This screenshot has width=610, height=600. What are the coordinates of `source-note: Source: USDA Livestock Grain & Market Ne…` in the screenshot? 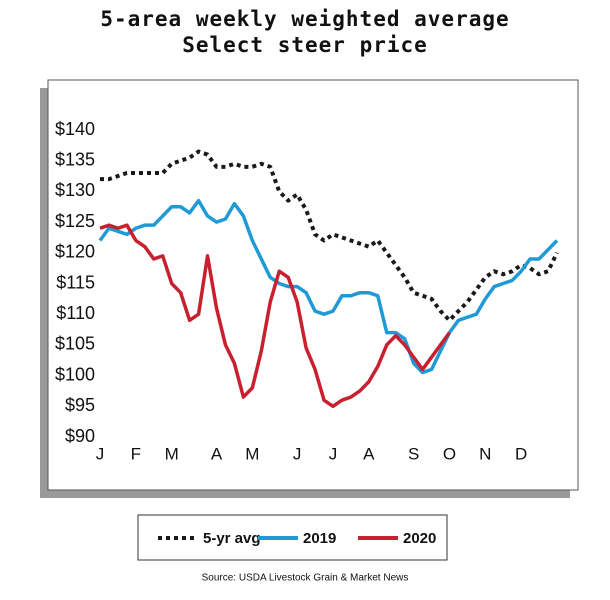 It's located at (305, 578).